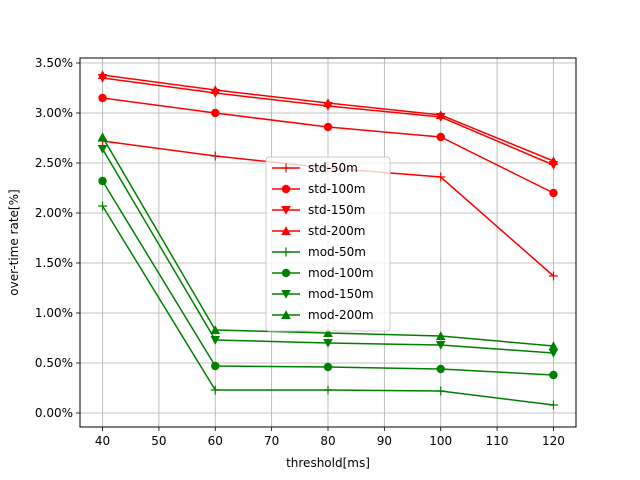 Image resolution: width=640 pixels, height=480 pixels. What do you see at coordinates (337, 210) in the screenshot?
I see `legend-label: std-150m` at bounding box center [337, 210].